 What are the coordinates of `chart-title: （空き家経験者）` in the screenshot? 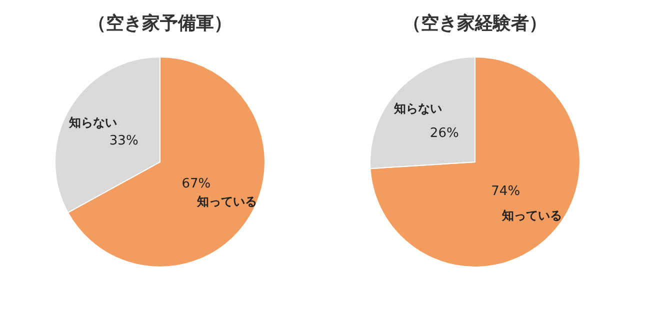 It's located at (475, 23).